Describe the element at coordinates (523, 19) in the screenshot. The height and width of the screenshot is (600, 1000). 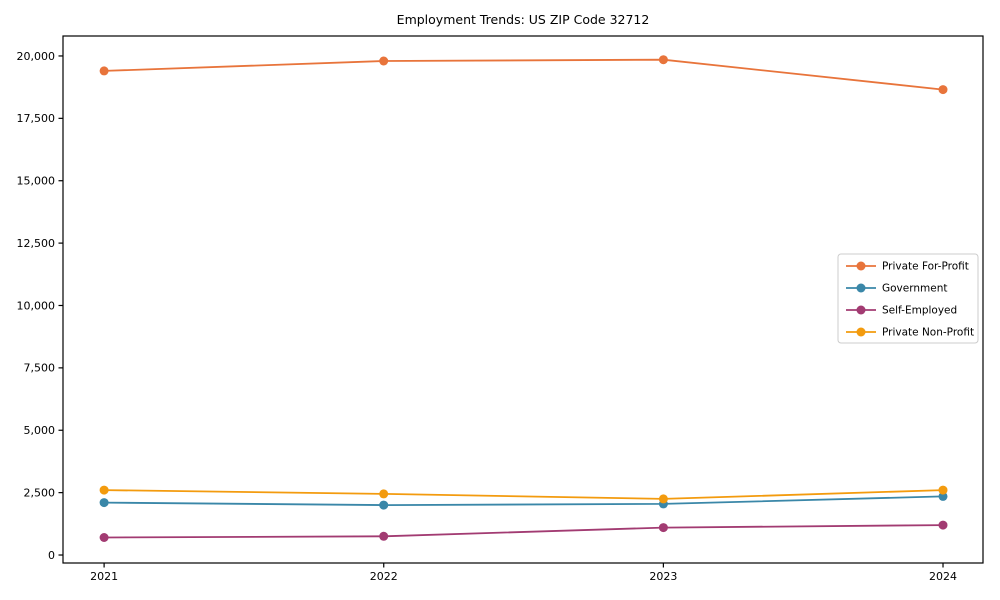
I see `chart-title: Employment Trends: US ZIP Code 32712` at that location.